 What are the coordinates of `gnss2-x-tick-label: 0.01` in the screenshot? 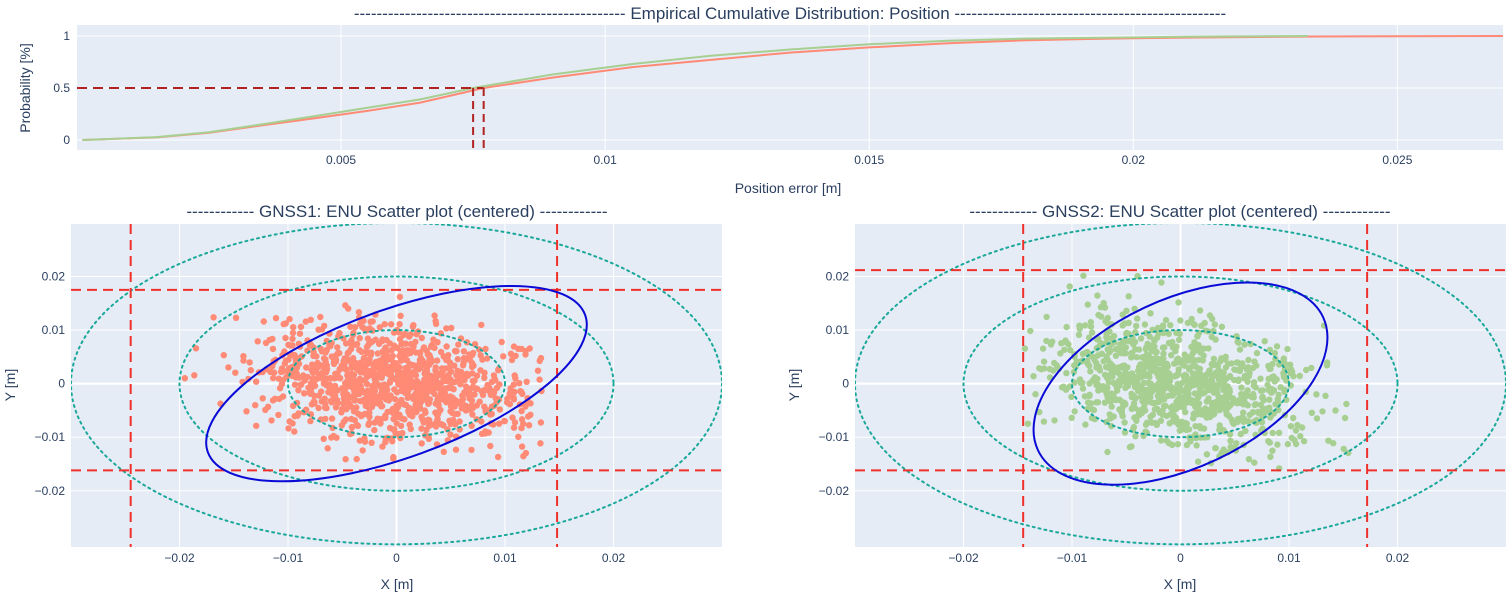 It's located at (1289, 558).